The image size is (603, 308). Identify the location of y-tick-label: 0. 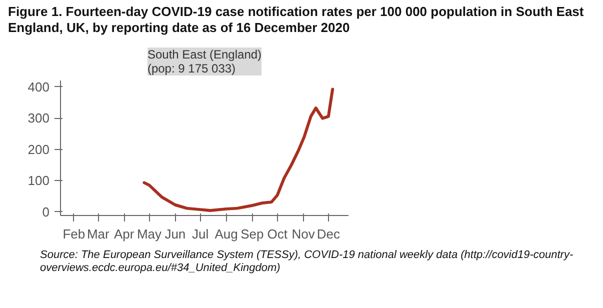
(46, 212).